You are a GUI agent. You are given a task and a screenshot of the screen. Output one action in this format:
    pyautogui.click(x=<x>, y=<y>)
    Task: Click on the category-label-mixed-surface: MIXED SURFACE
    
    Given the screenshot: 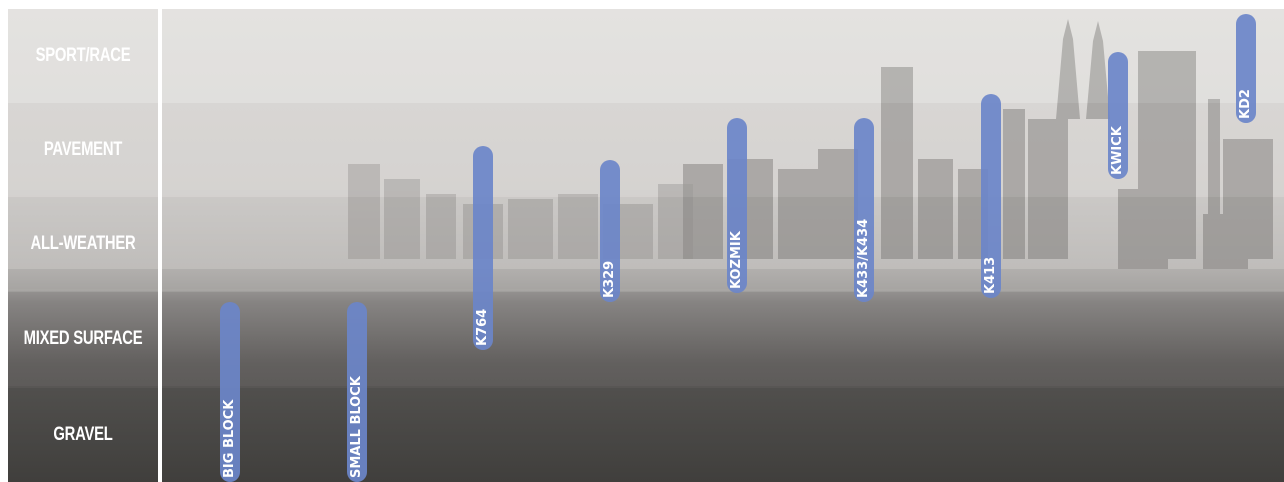 What is the action you would take?
    pyautogui.click(x=83, y=338)
    